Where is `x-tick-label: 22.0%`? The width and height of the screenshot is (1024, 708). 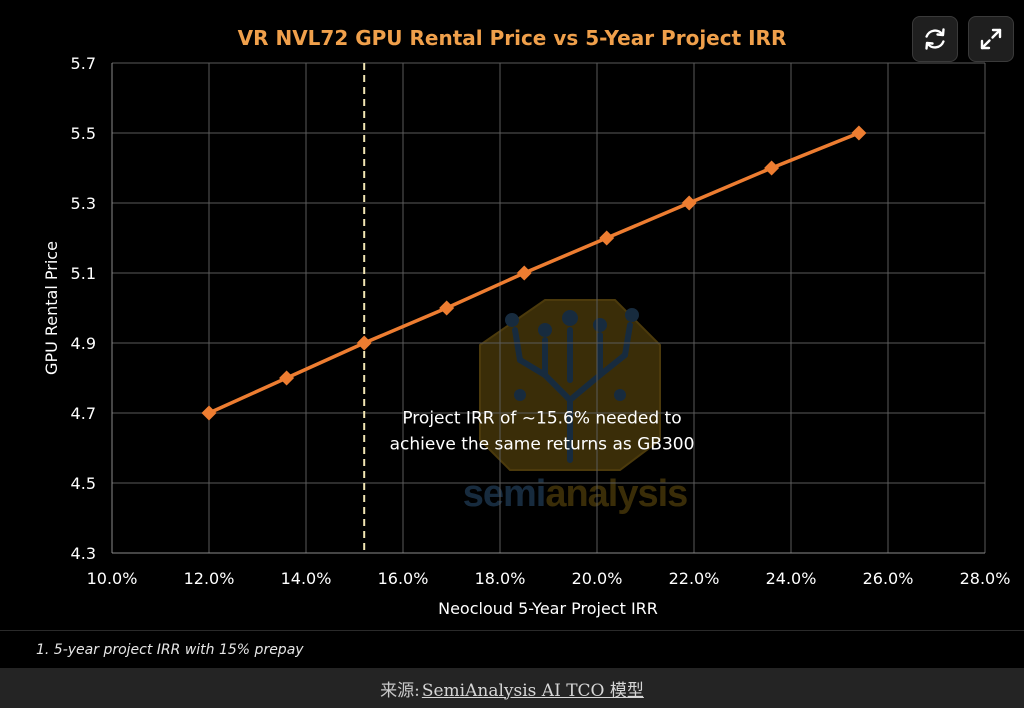 x-tick-label: 22.0% is located at coordinates (694, 578).